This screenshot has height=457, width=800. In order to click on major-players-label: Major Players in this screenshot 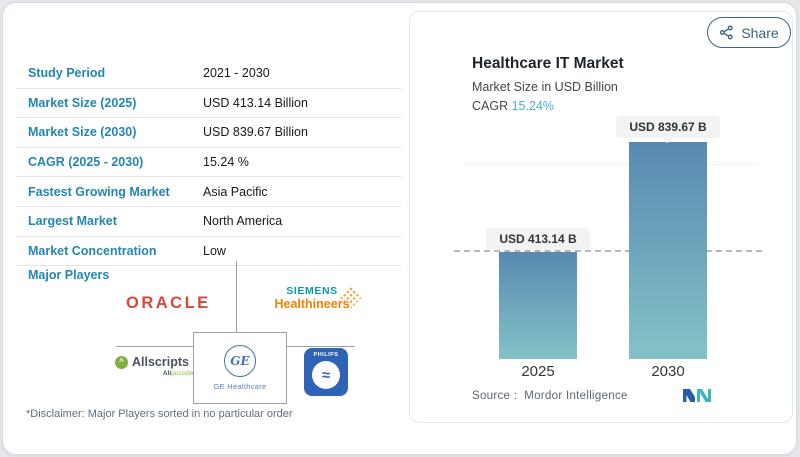, I will do `click(69, 275)`.